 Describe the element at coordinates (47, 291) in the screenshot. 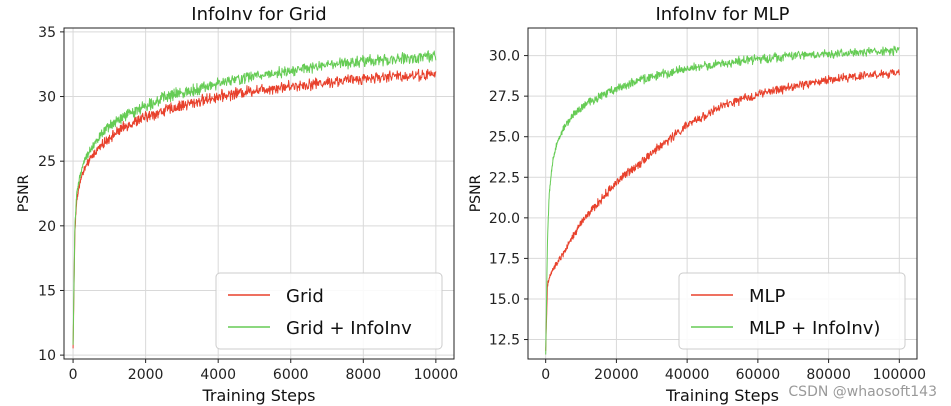

I see `y-tick-label: 15` at that location.